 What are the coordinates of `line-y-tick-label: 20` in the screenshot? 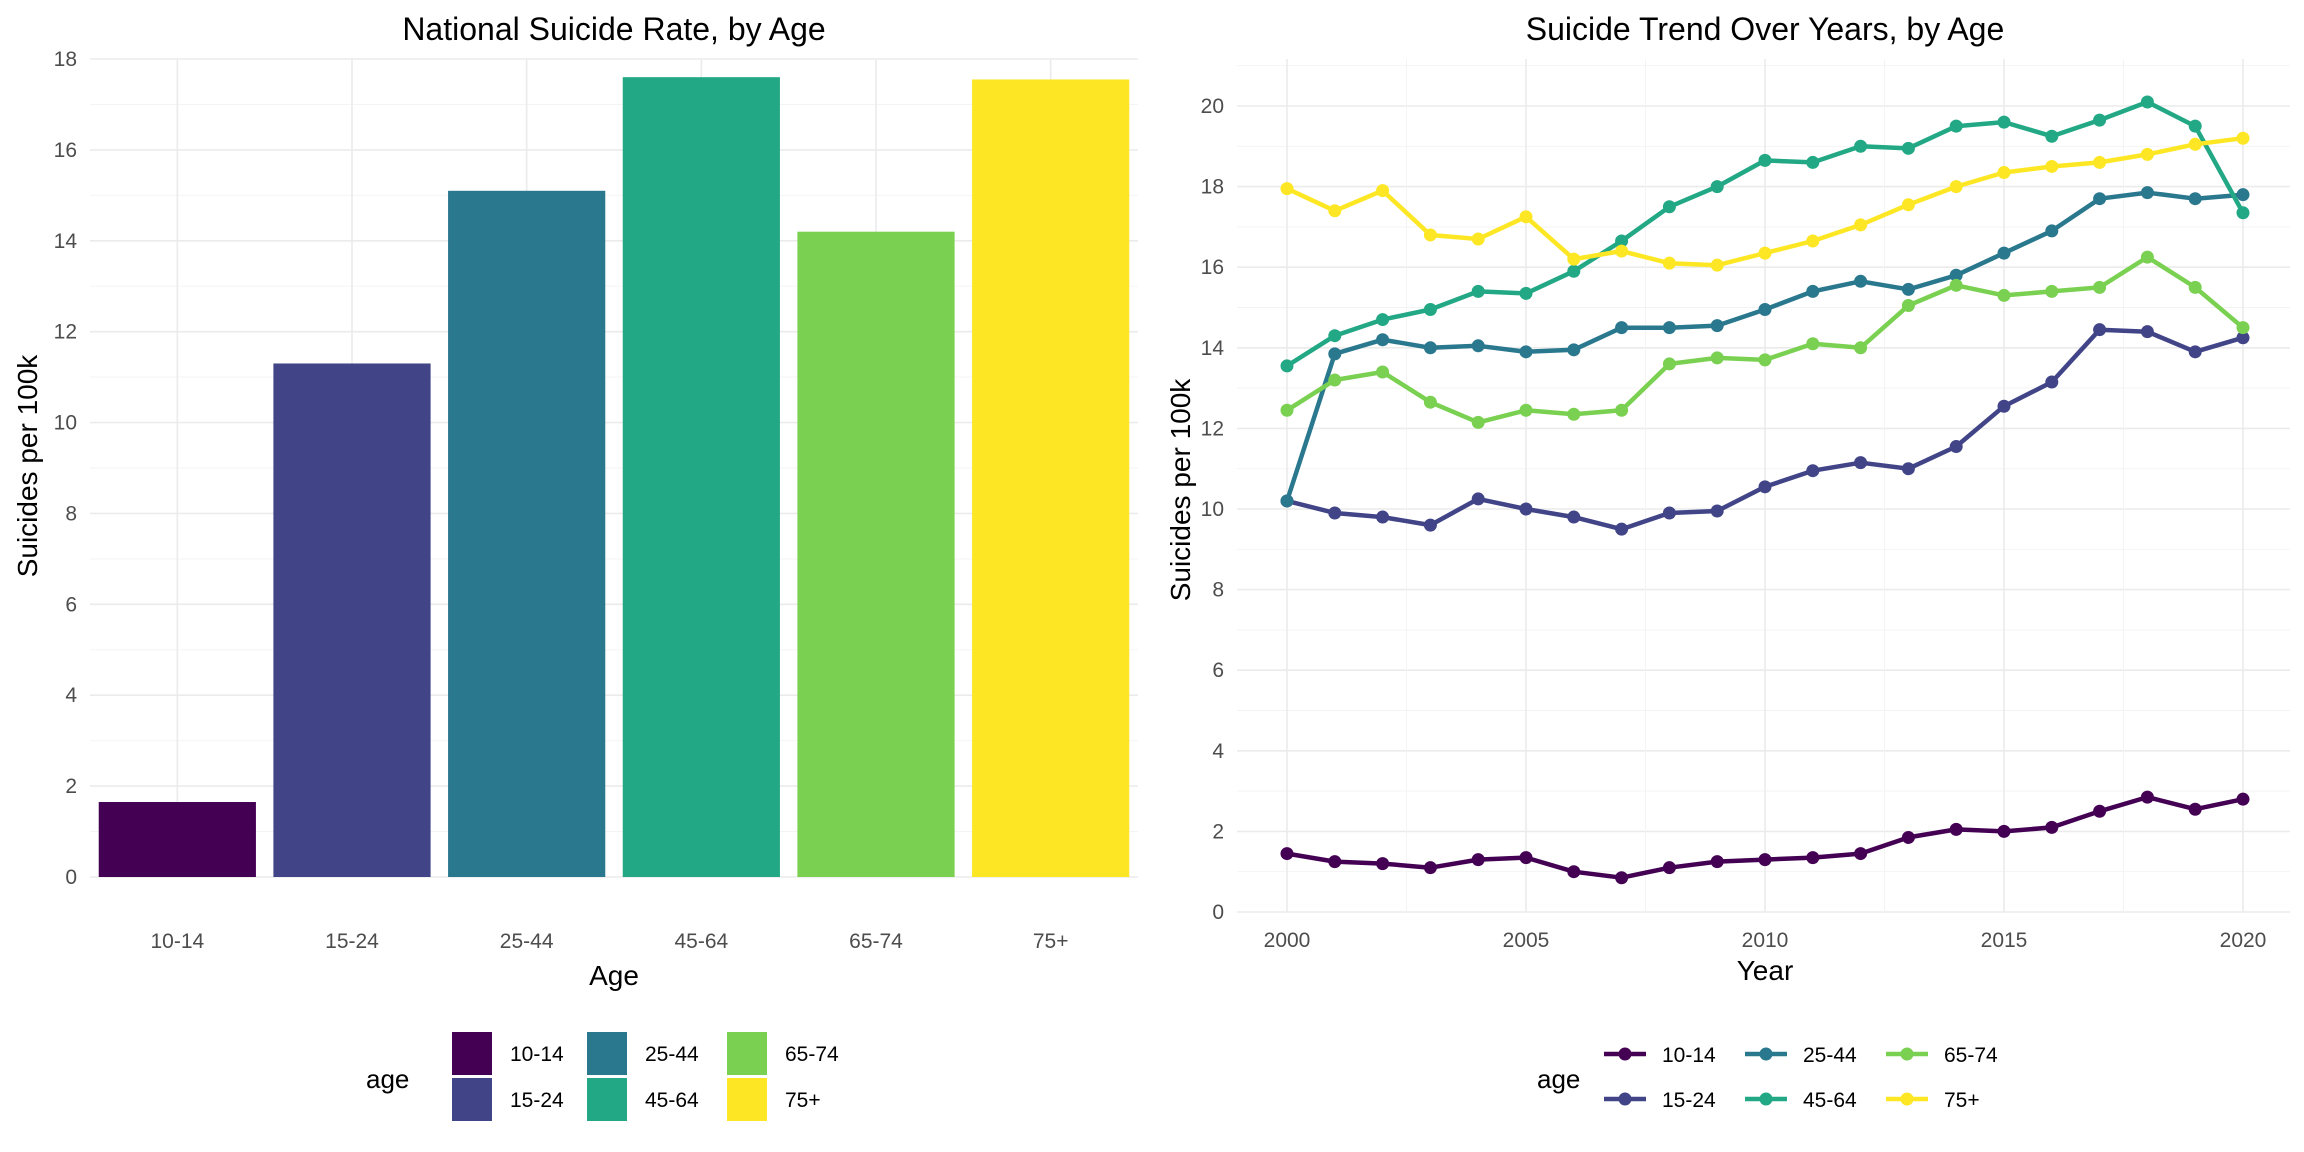 It's located at (1212, 106).